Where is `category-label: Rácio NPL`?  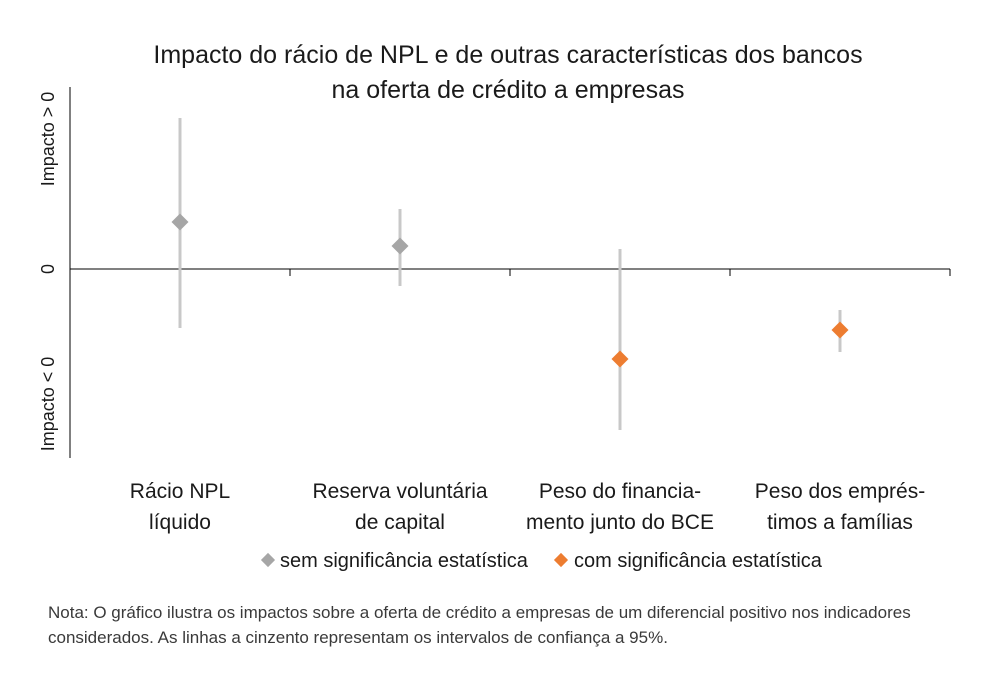
category-label: Rácio NPL is located at coordinates (180, 491).